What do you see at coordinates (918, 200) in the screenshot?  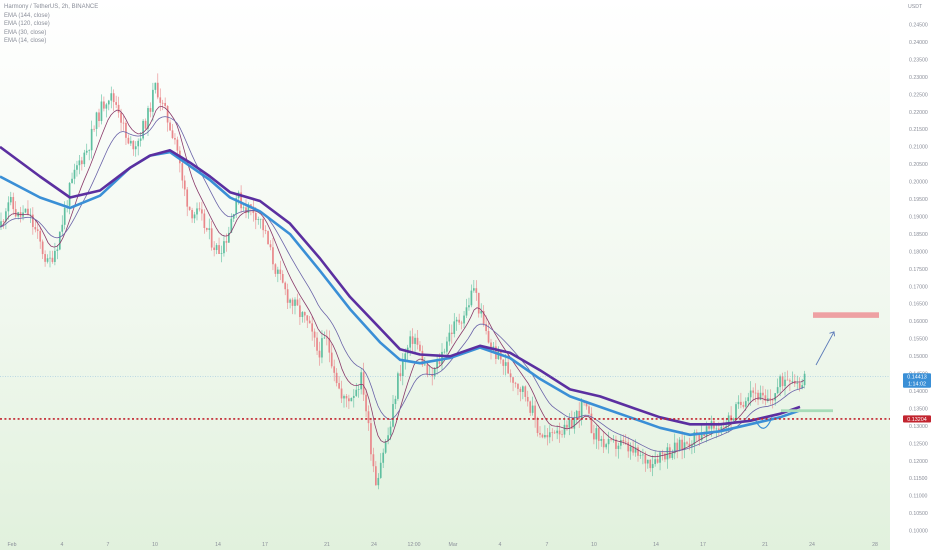 I see `y-tick-label: 0.19500` at bounding box center [918, 200].